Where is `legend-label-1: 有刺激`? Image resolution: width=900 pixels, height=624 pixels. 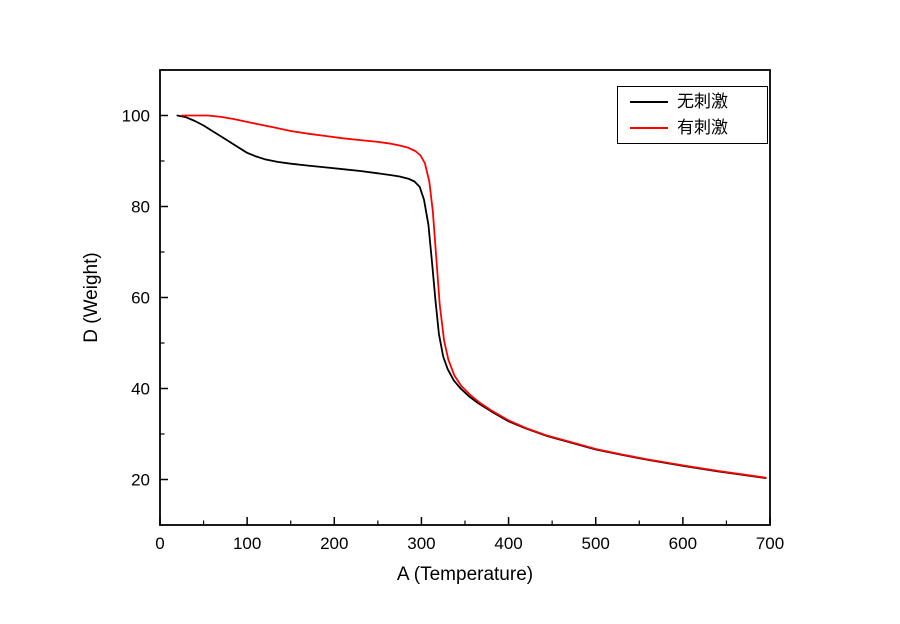 legend-label-1: 有刺激 is located at coordinates (702, 127).